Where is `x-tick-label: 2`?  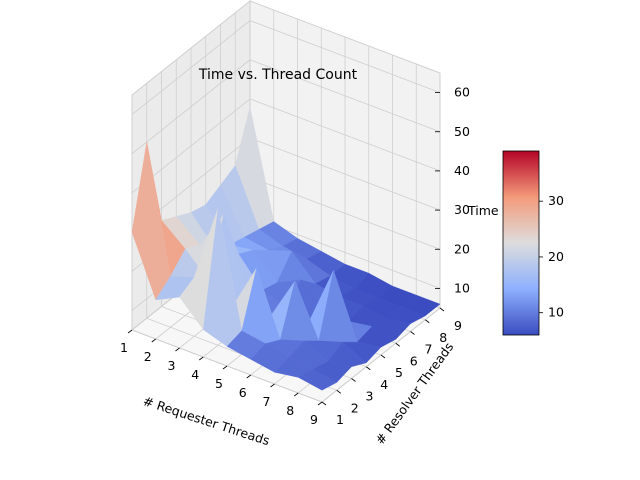 x-tick-label: 2 is located at coordinates (148, 356).